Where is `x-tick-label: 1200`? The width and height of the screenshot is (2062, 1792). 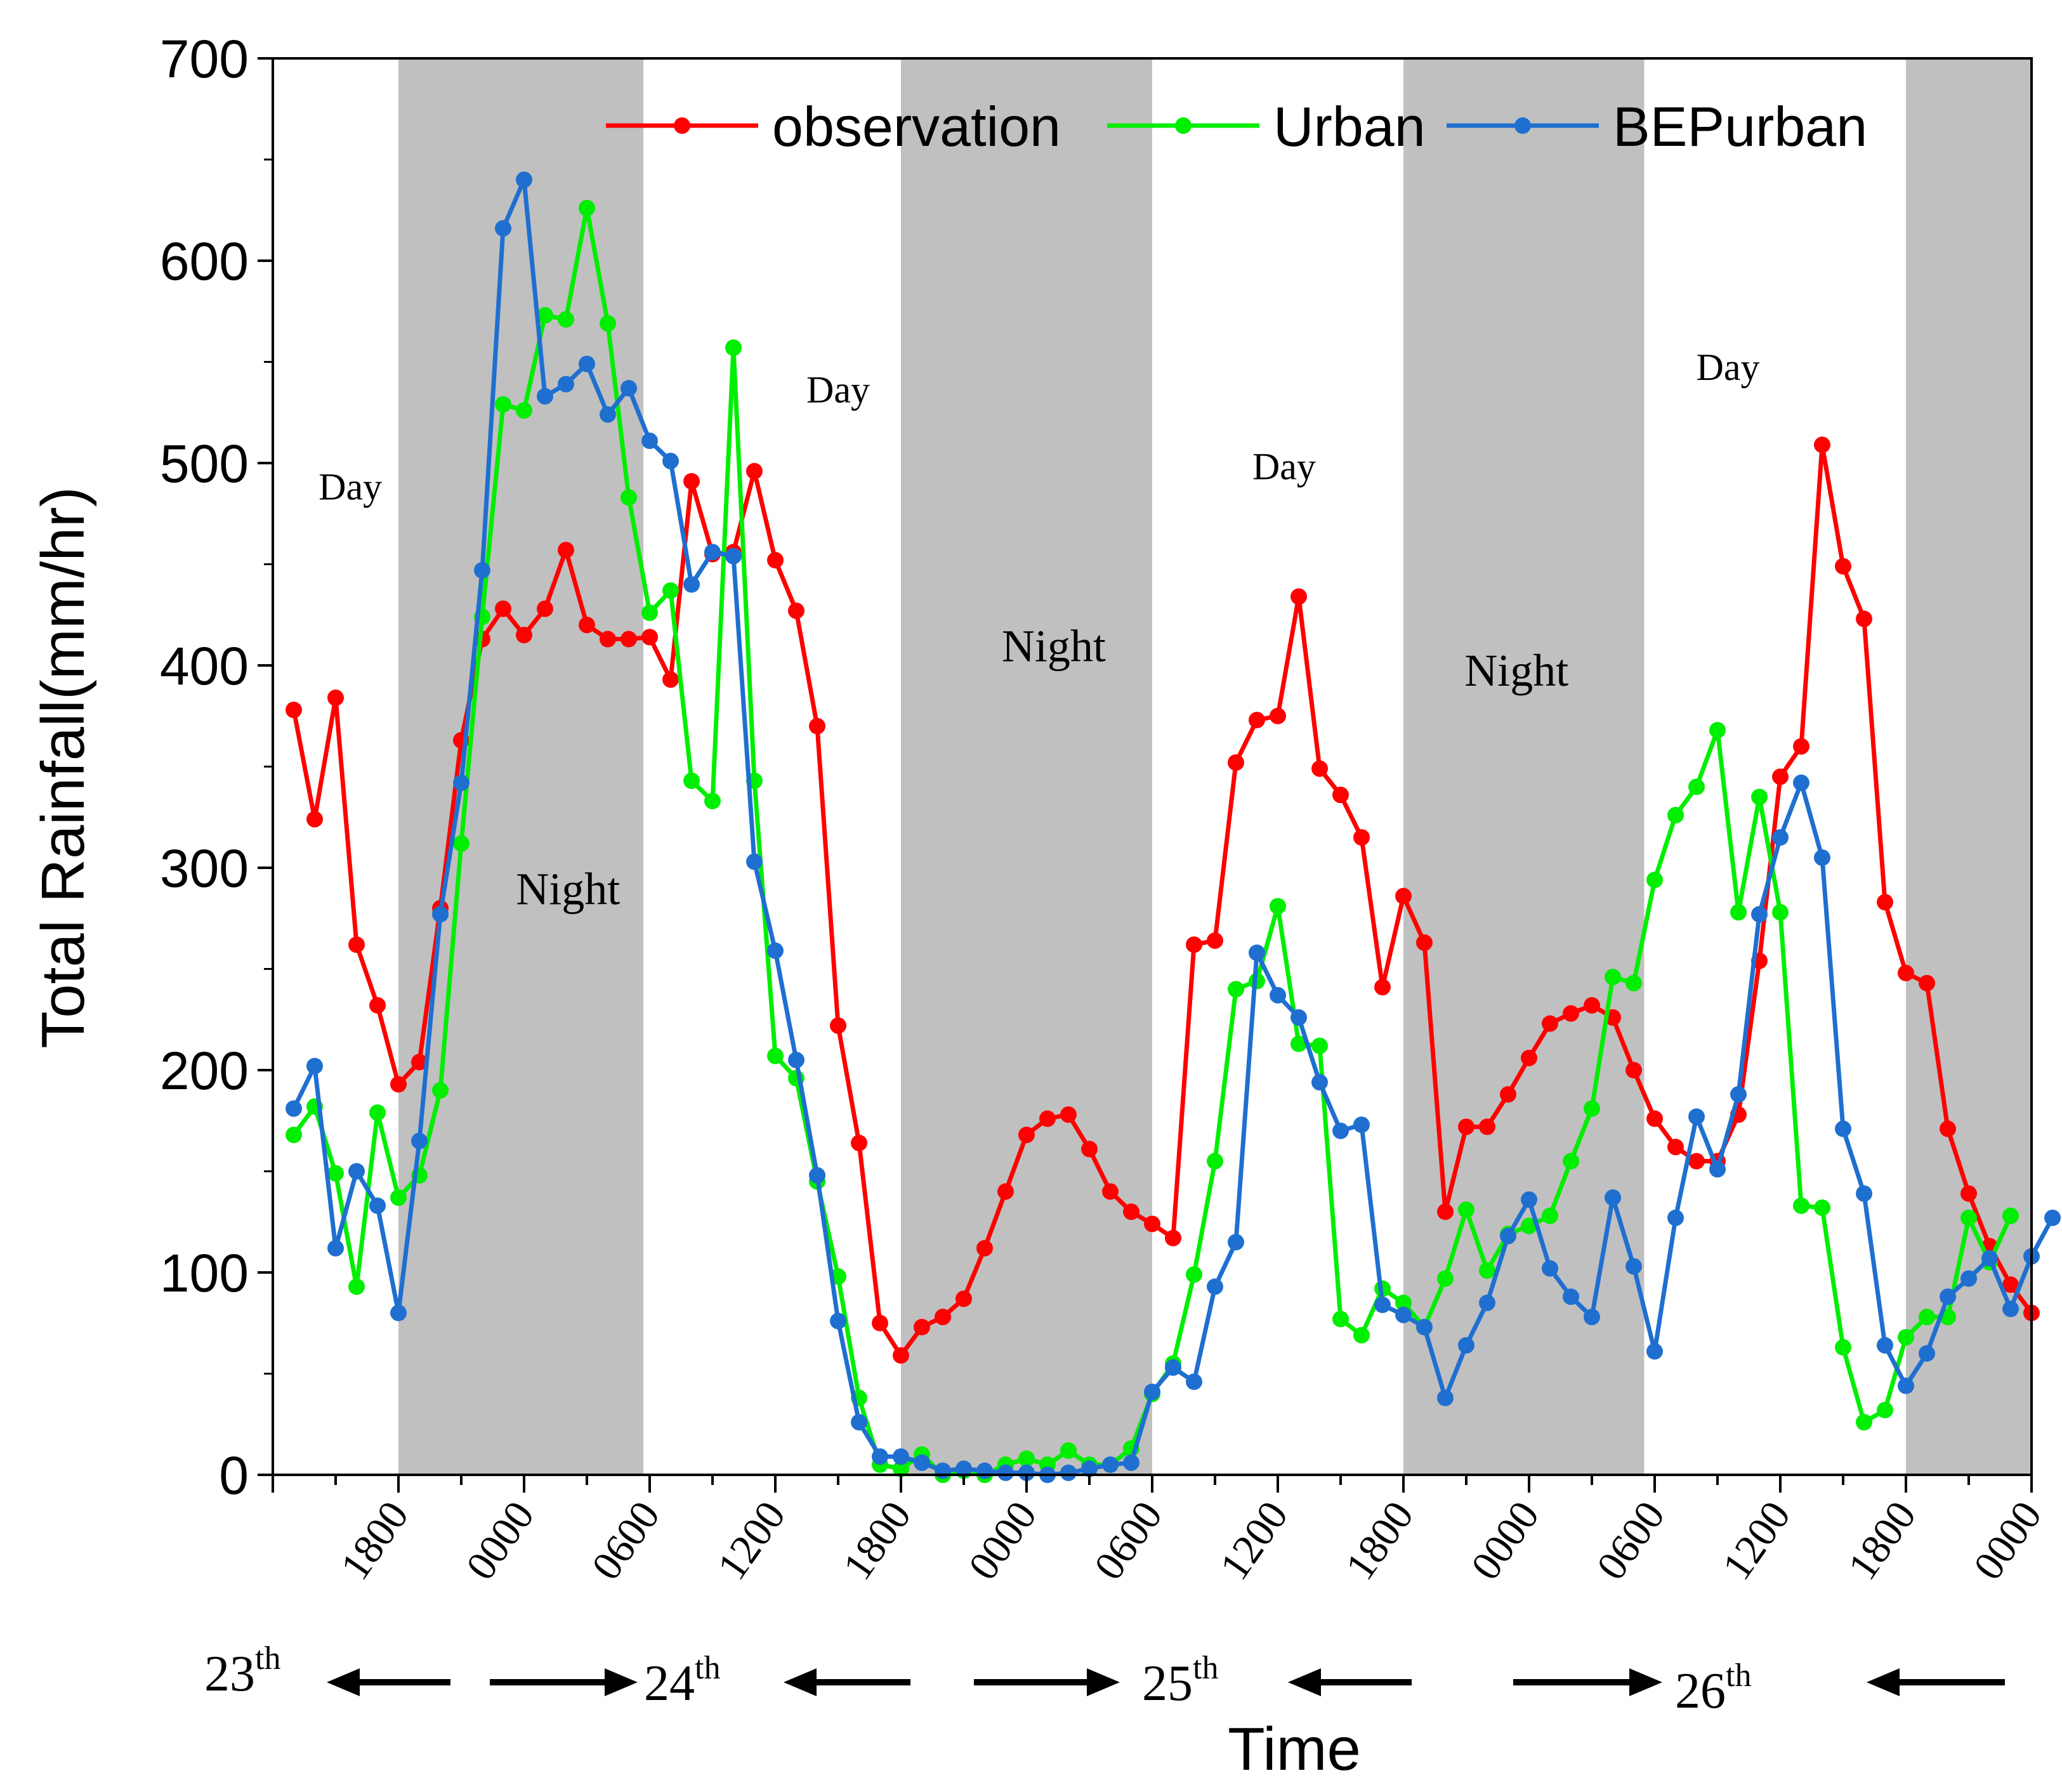
x-tick-label: 1200 is located at coordinates (1254, 1540).